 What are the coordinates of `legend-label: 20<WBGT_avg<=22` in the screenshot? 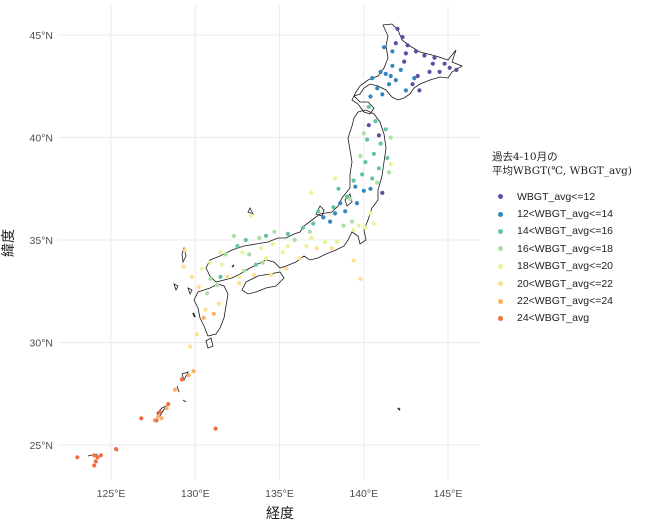 It's located at (565, 283).